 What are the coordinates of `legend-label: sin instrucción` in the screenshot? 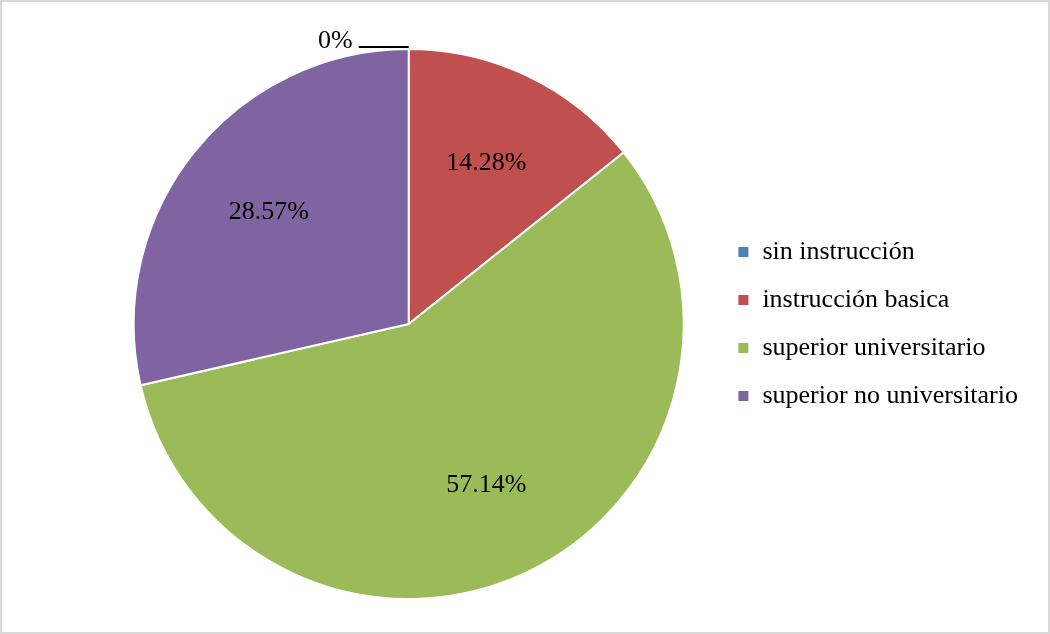 It's located at (838, 250).